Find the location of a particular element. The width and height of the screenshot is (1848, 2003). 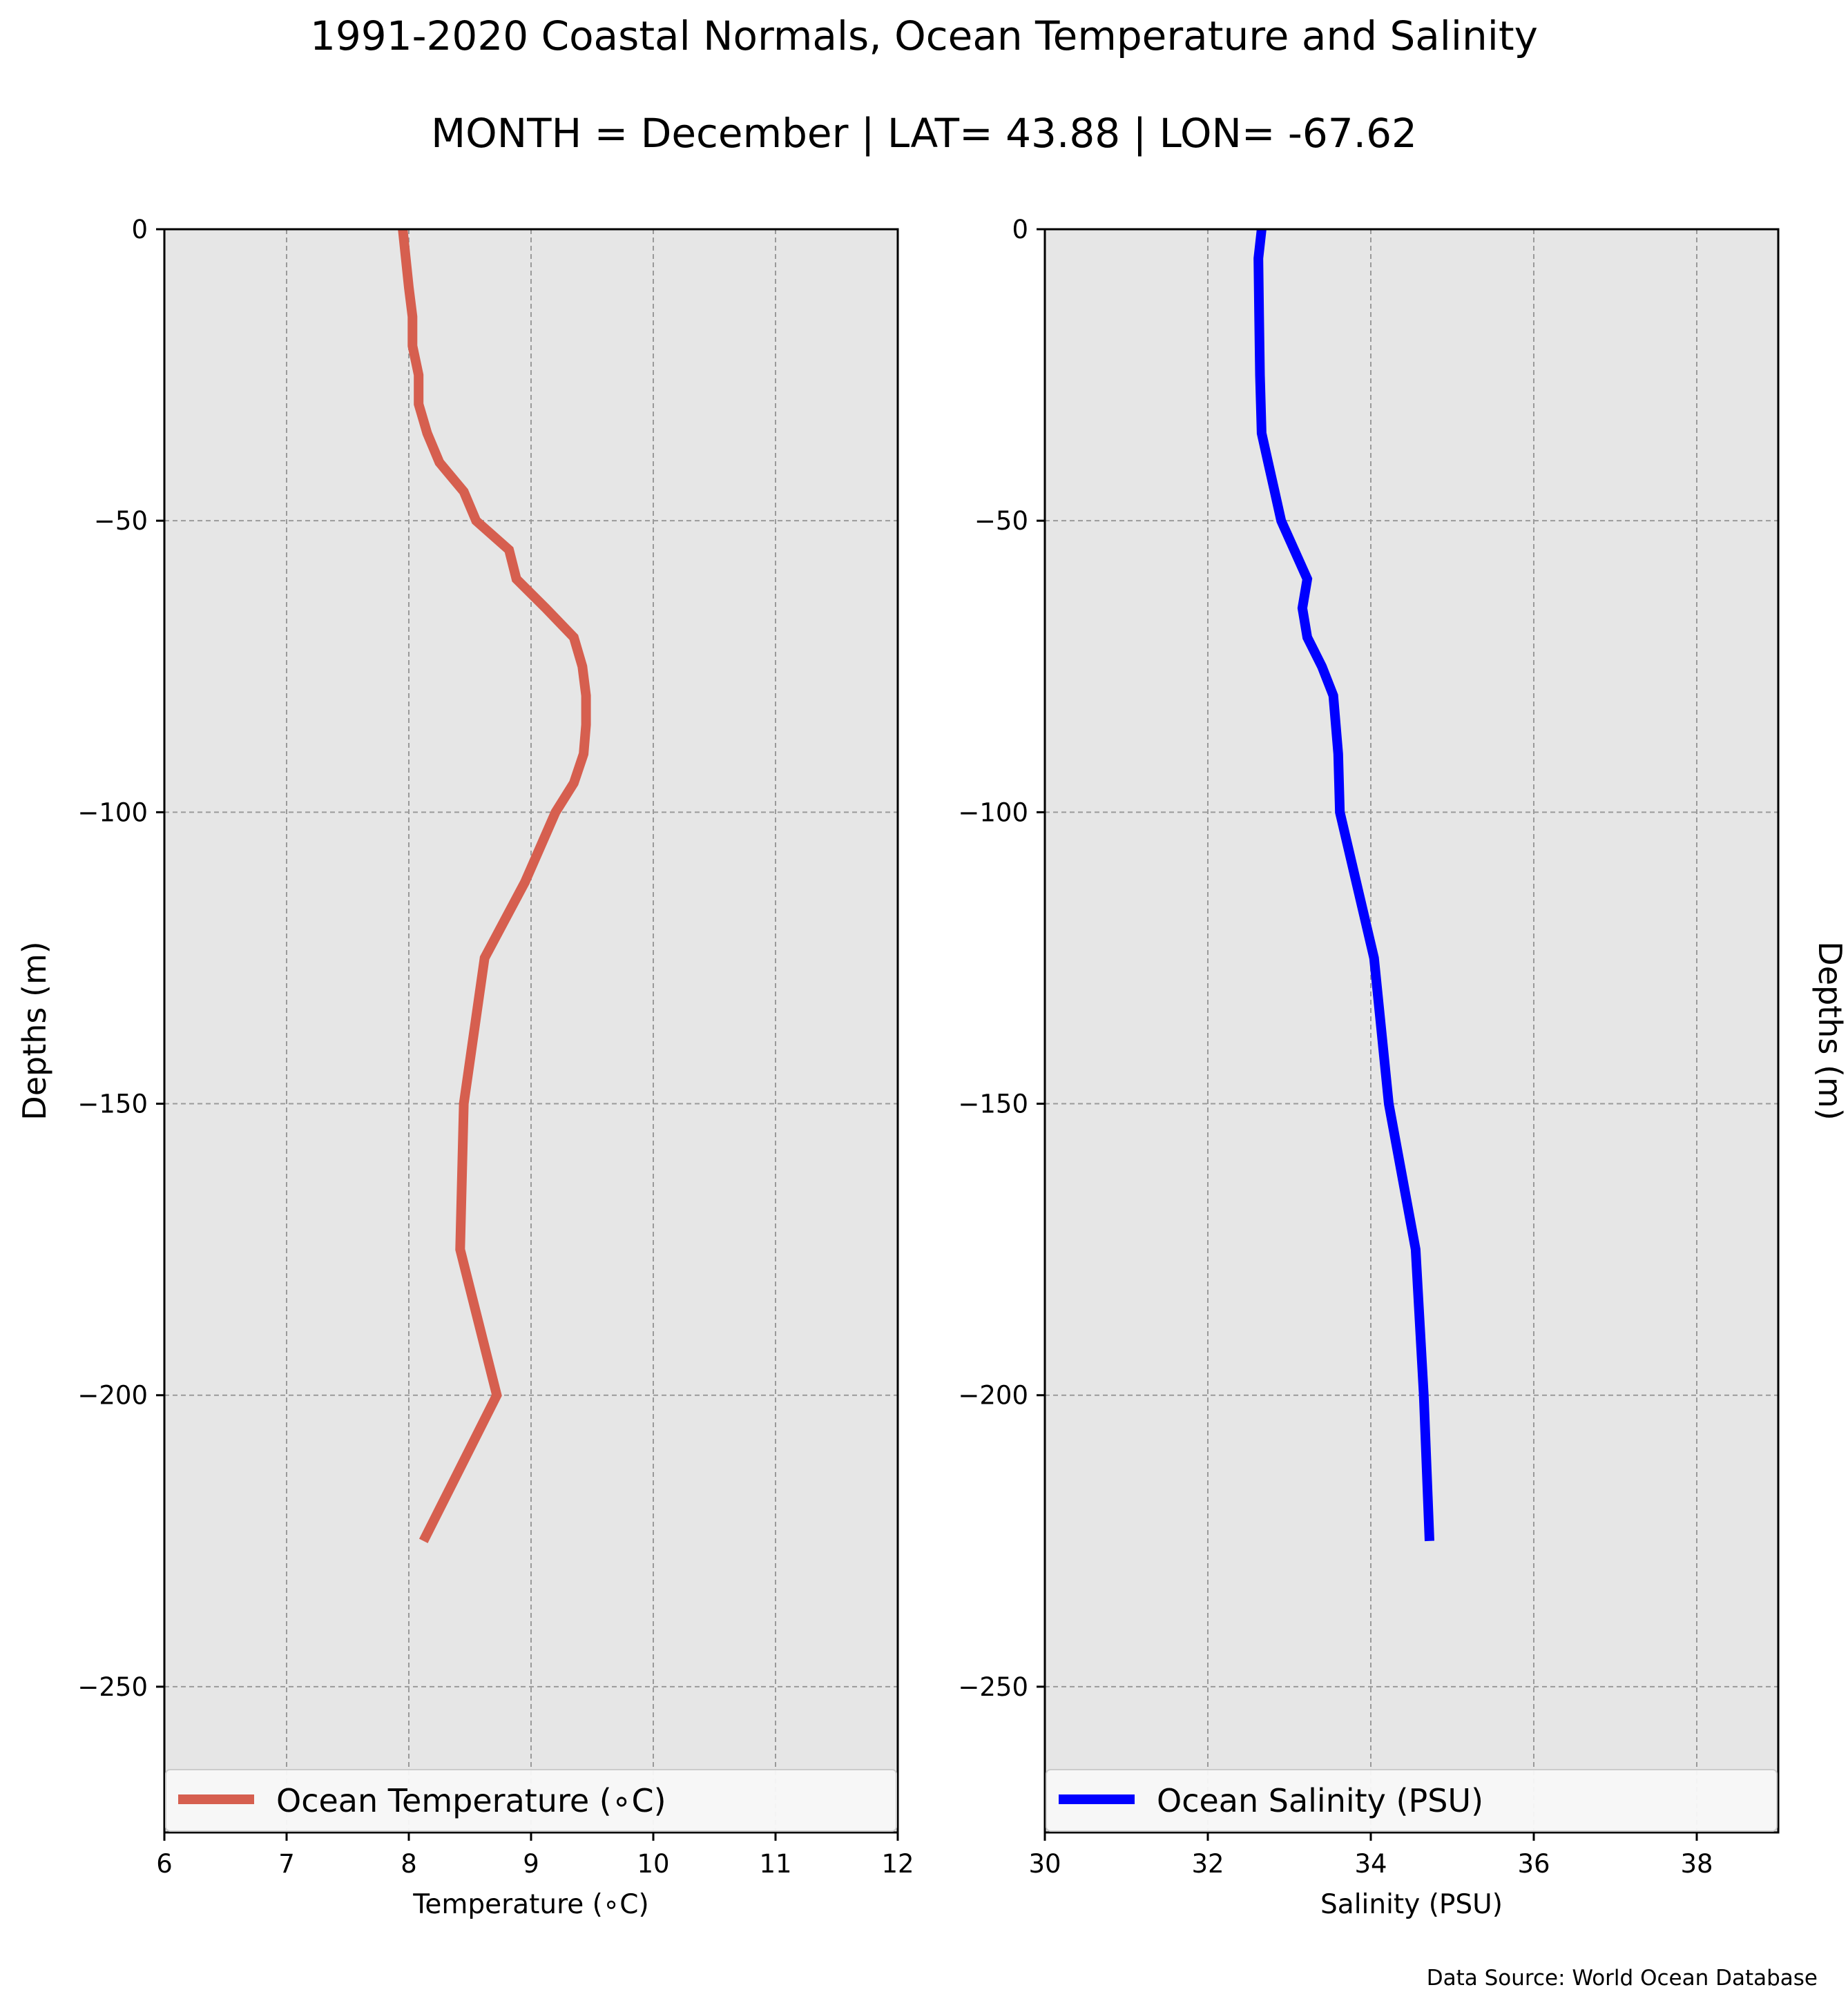

salinity-legend-box is located at coordinates (1412, 1800).